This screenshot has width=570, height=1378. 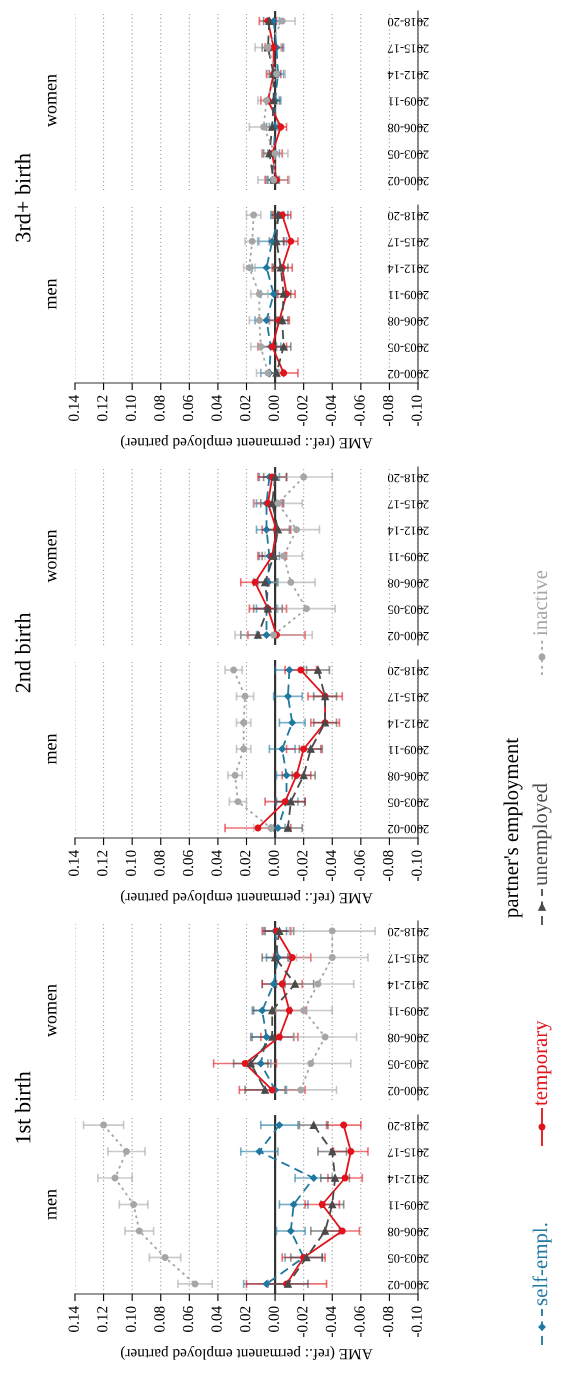 I want to click on text: unemployed, so click(x=542, y=834).